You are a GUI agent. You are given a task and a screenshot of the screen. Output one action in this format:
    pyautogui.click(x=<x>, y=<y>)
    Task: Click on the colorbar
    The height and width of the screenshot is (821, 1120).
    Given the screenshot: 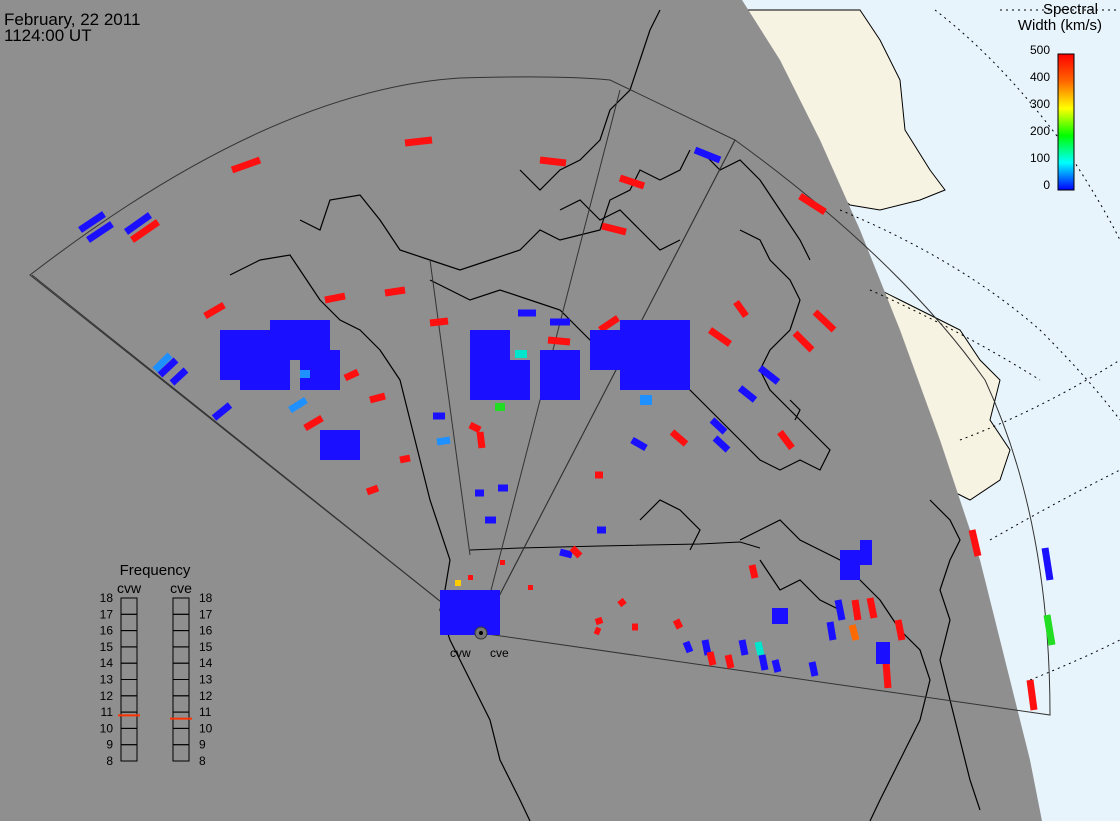 What is the action you would take?
    pyautogui.click(x=1066, y=122)
    